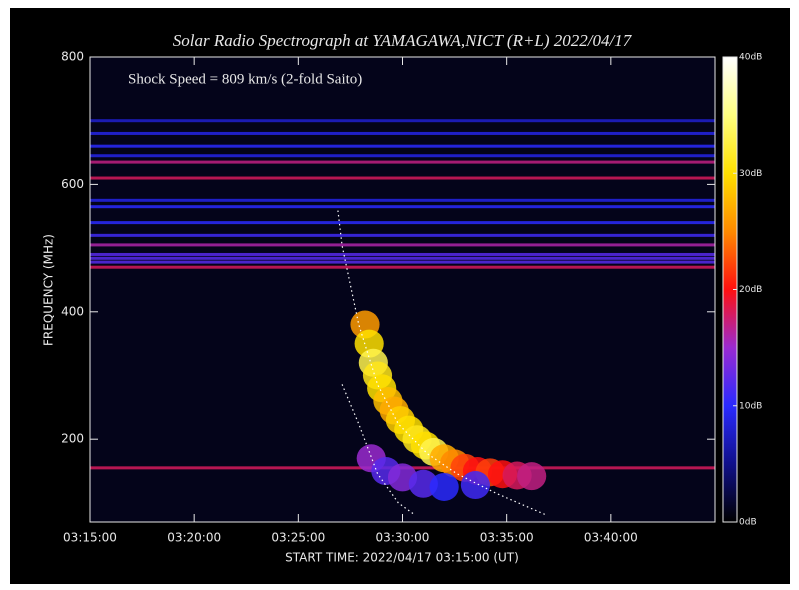 The height and width of the screenshot is (590, 799). What do you see at coordinates (245, 79) in the screenshot?
I see `annotation: Shock Speed = 809 km/s (2-fold Saito)` at bounding box center [245, 79].